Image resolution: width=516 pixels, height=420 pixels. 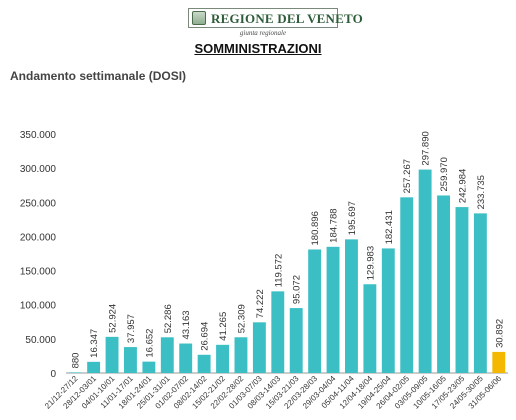 I want to click on bar-value-label: 30.892, so click(x=499, y=333).